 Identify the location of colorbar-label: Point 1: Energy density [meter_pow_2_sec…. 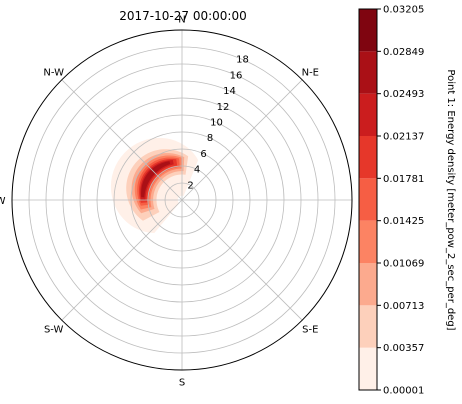
(450, 199).